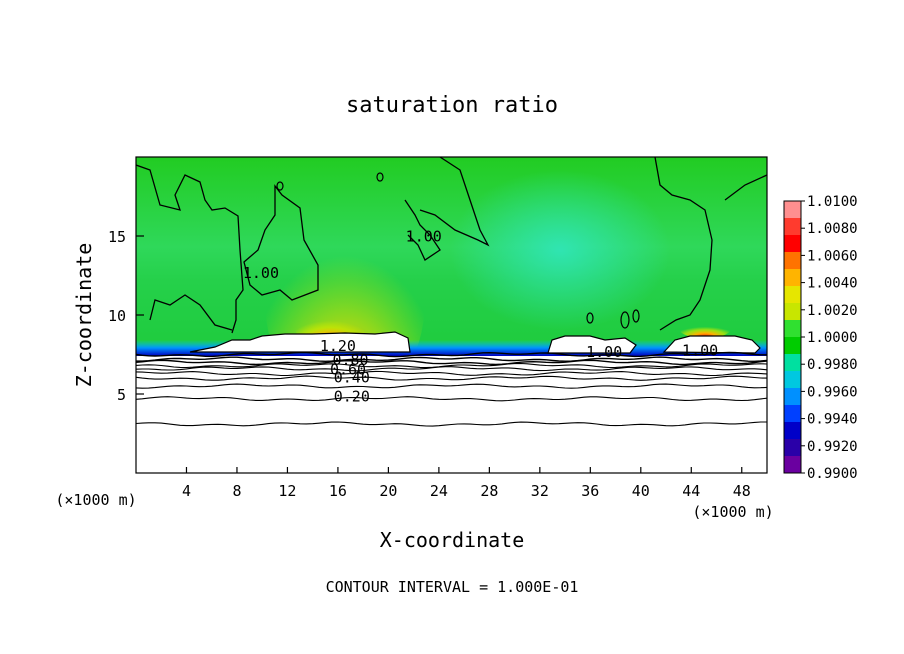  I want to click on colorbar-label: 1.0000, so click(832, 338).